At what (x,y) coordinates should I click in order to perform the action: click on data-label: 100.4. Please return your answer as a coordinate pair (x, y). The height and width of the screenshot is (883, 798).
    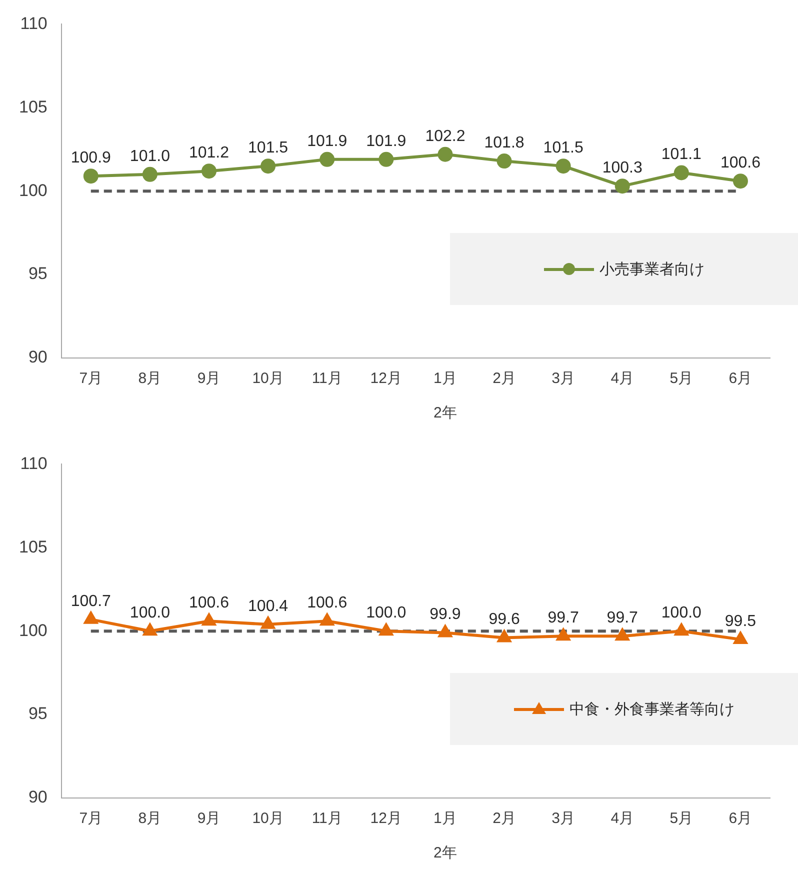
    Looking at the image, I should click on (268, 606).